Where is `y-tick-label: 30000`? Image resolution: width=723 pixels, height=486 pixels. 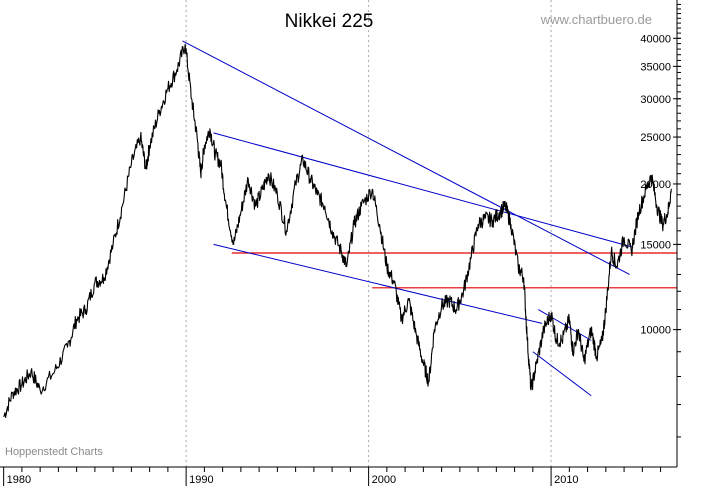 y-tick-label: 30000 is located at coordinates (655, 100).